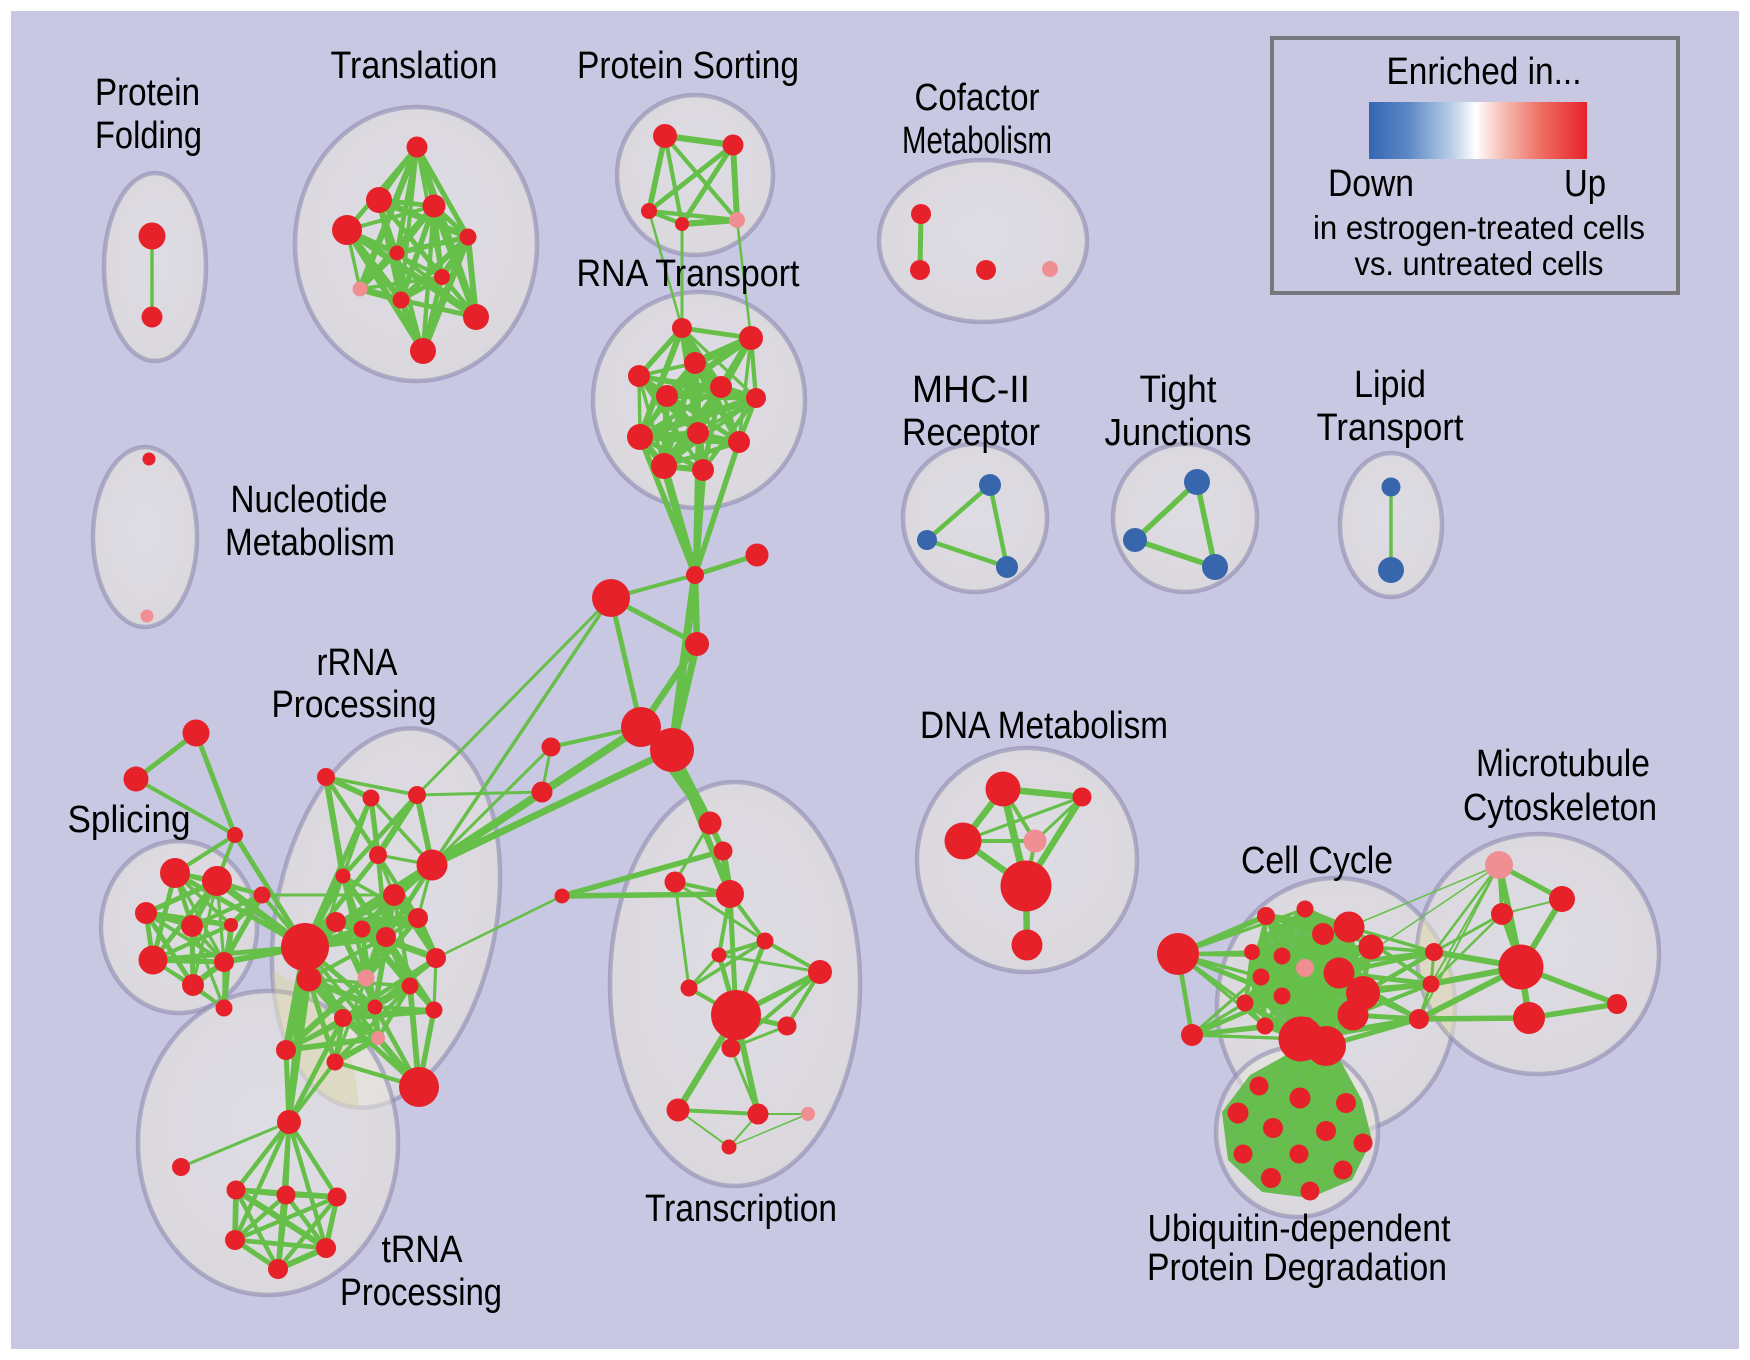 The width and height of the screenshot is (1750, 1360). What do you see at coordinates (1371, 184) in the screenshot?
I see `svg-text: Down` at bounding box center [1371, 184].